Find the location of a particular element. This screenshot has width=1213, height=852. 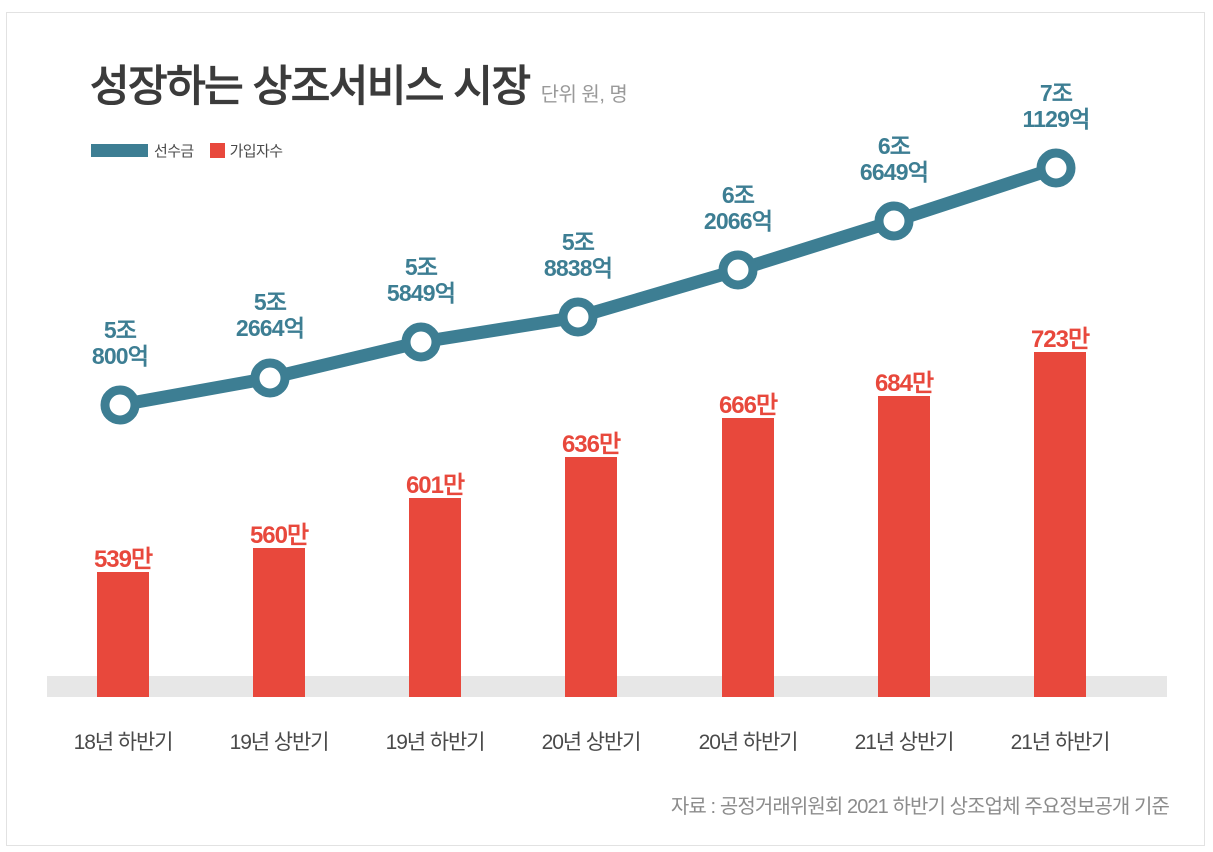

x-axis-label-0: 18년 하반기 is located at coordinates (123, 742).